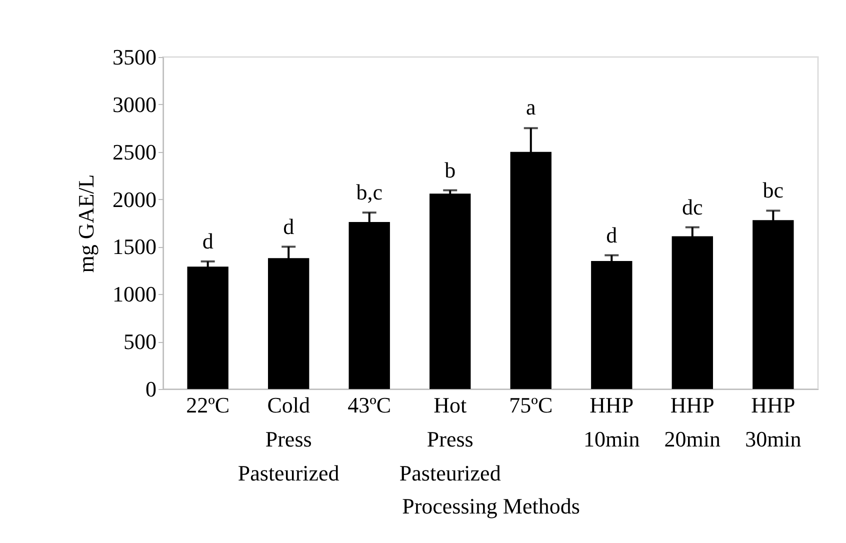 The width and height of the screenshot is (846, 543). Describe the element at coordinates (151, 389) in the screenshot. I see `y-tick-label: 0` at that location.